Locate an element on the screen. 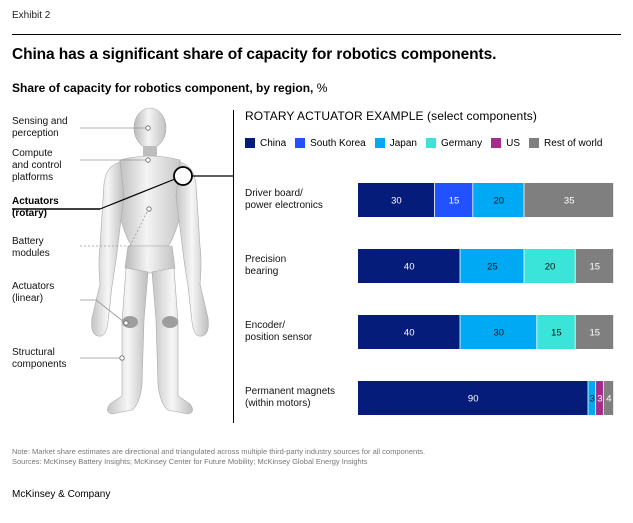  row-label: Precision bearing is located at coordinates (266, 265).